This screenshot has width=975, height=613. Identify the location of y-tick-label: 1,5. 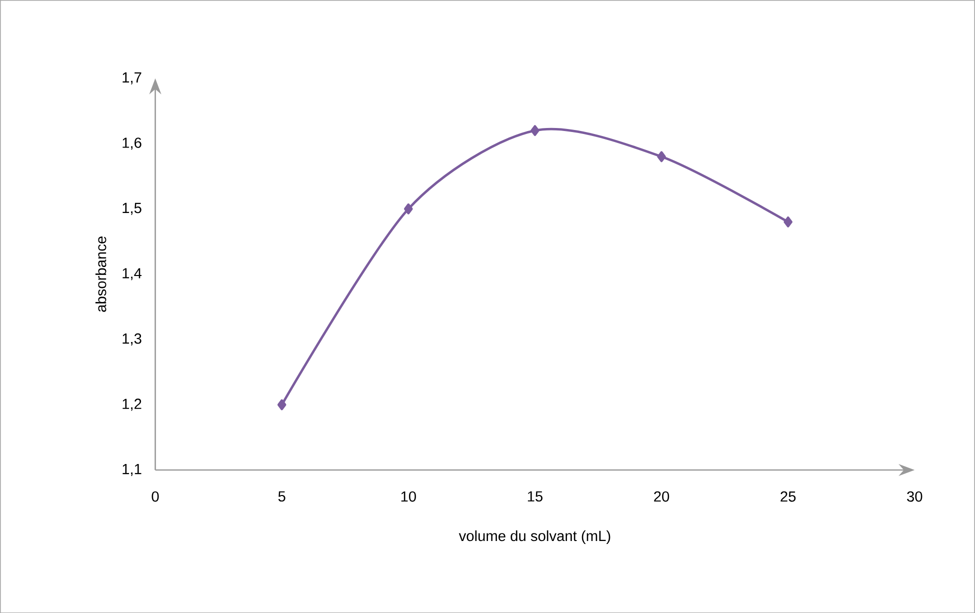
(132, 208).